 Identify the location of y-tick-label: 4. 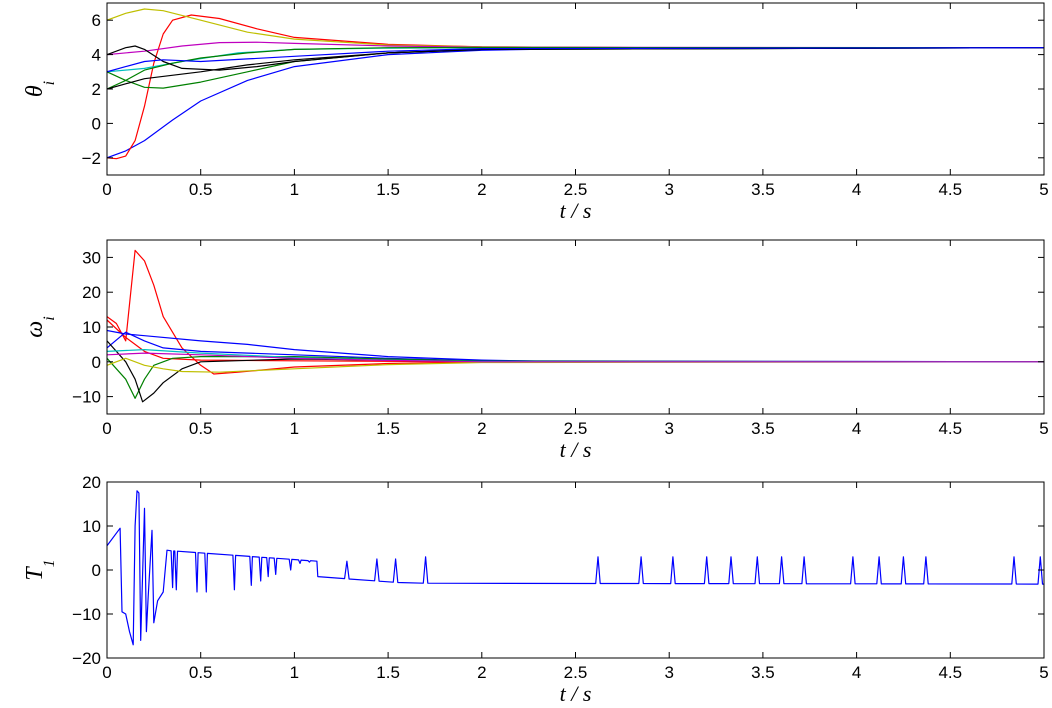
(96, 55).